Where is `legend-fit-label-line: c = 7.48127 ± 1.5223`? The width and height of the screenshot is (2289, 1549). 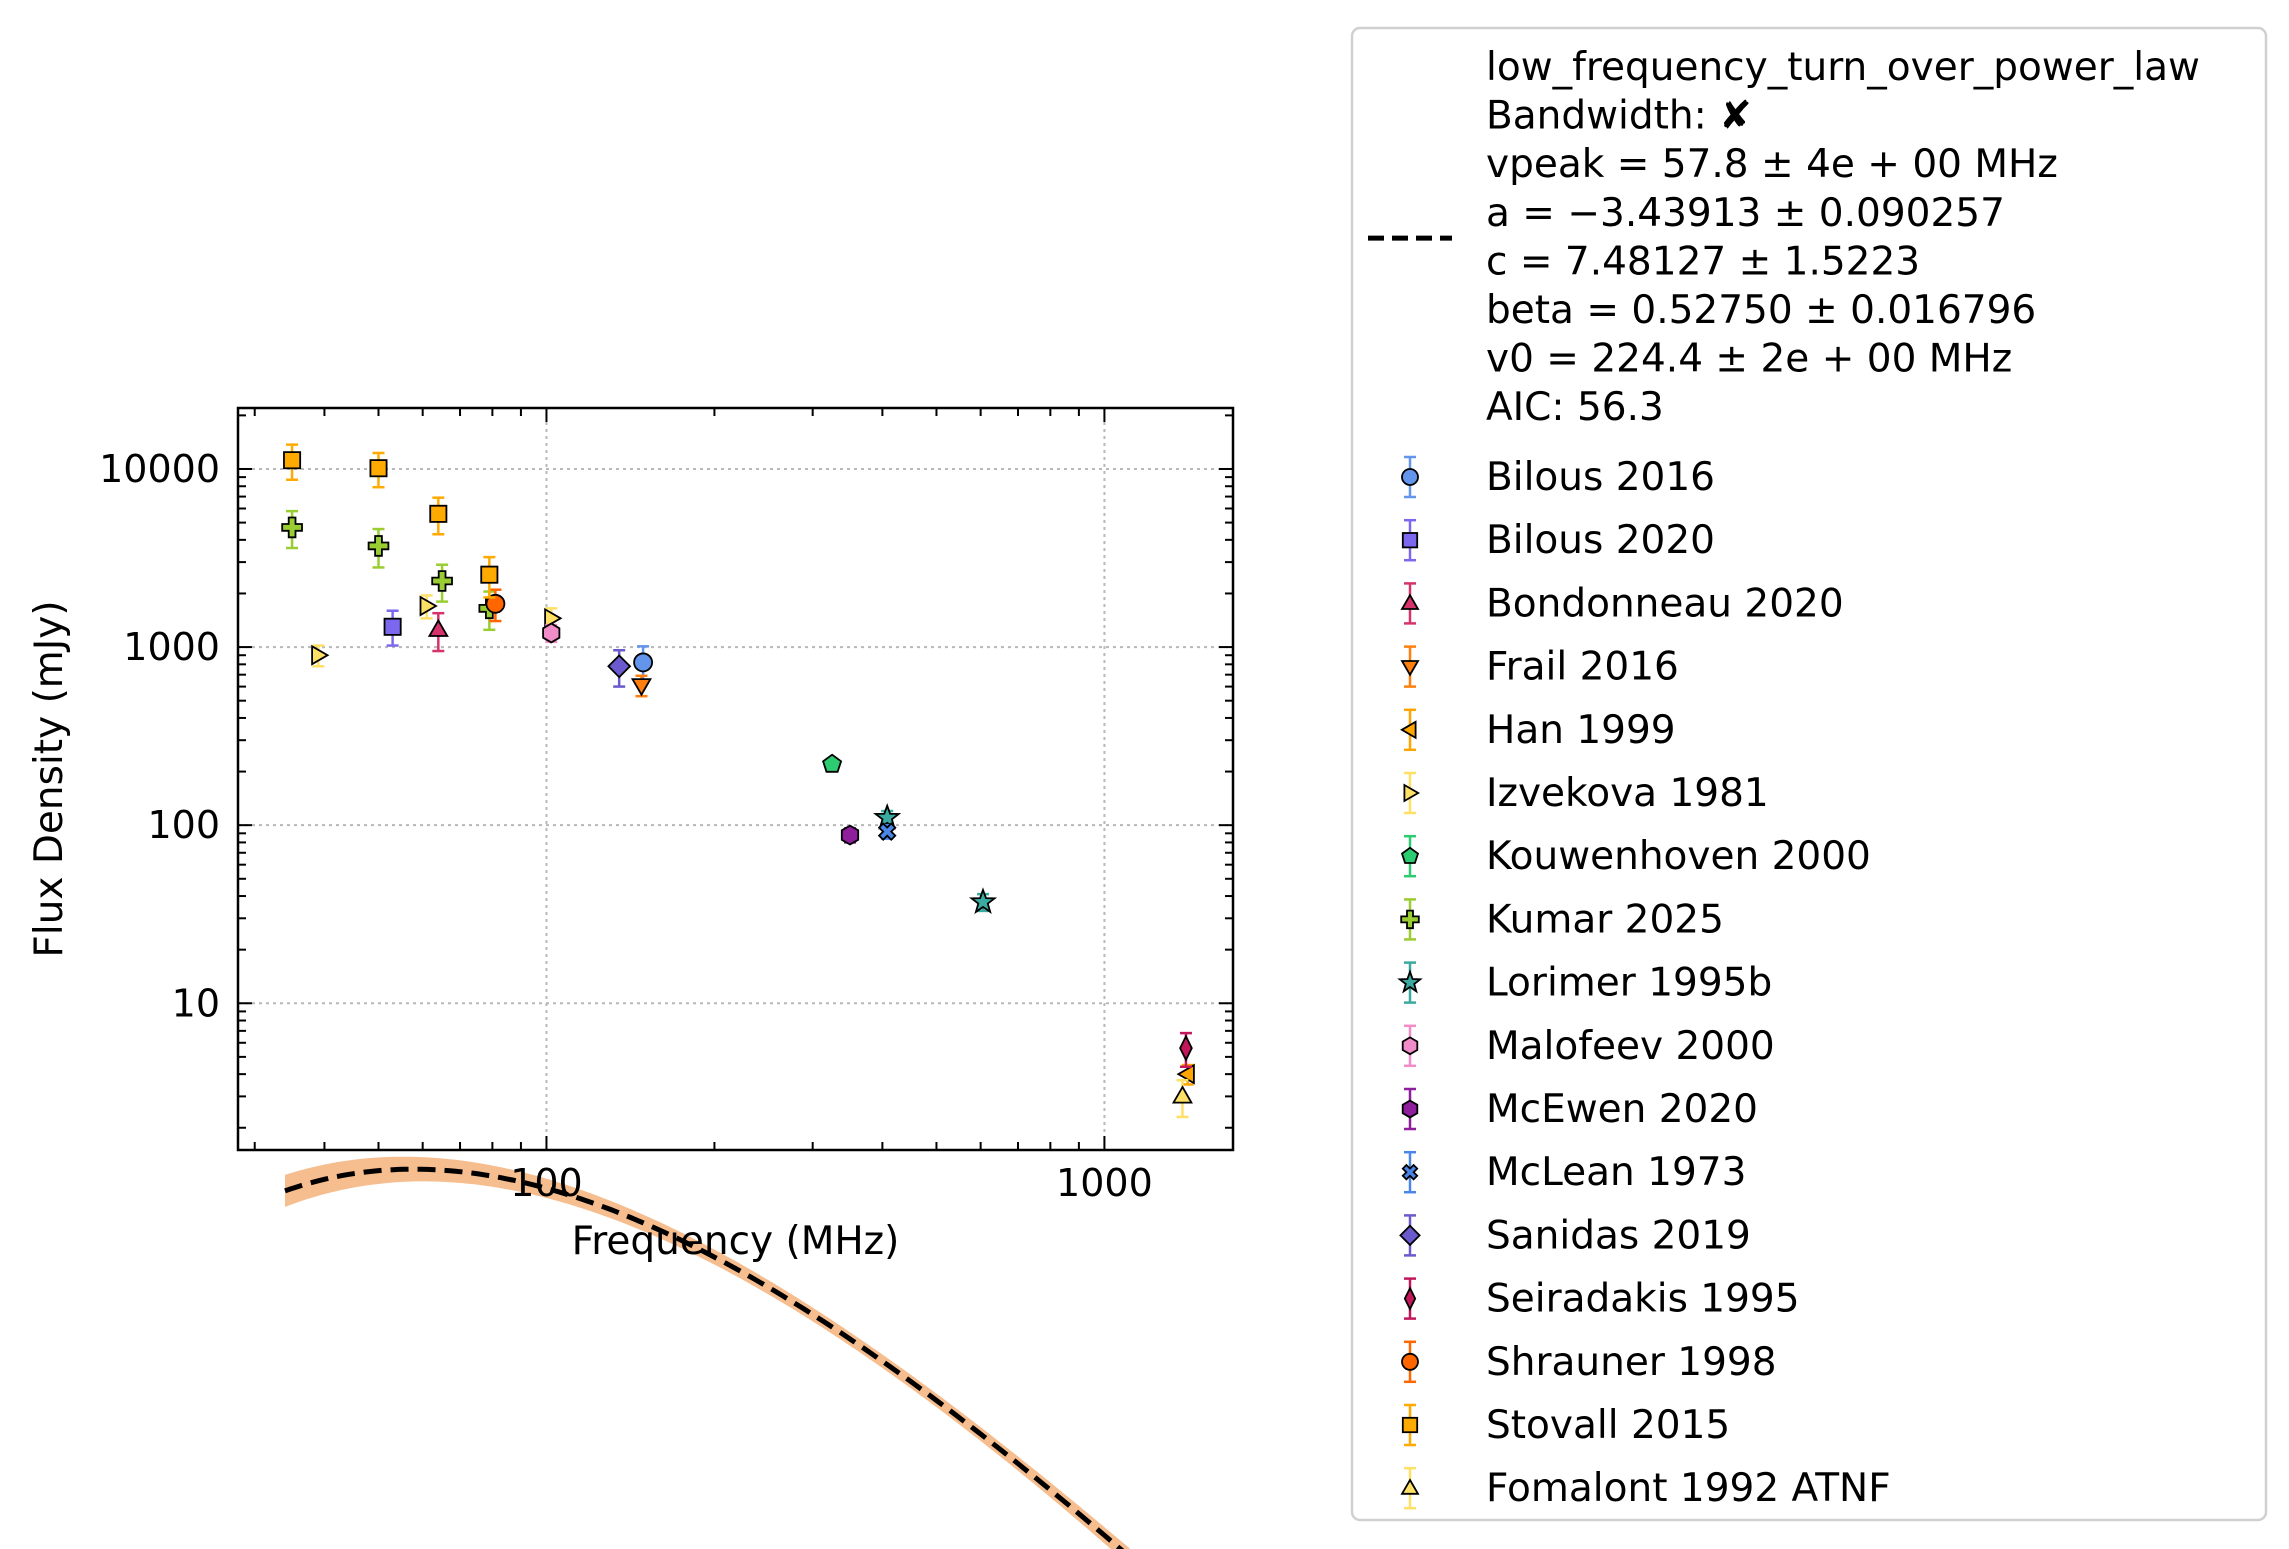 legend-fit-label-line: c = 7.48127 ± 1.5223 is located at coordinates (1703, 261).